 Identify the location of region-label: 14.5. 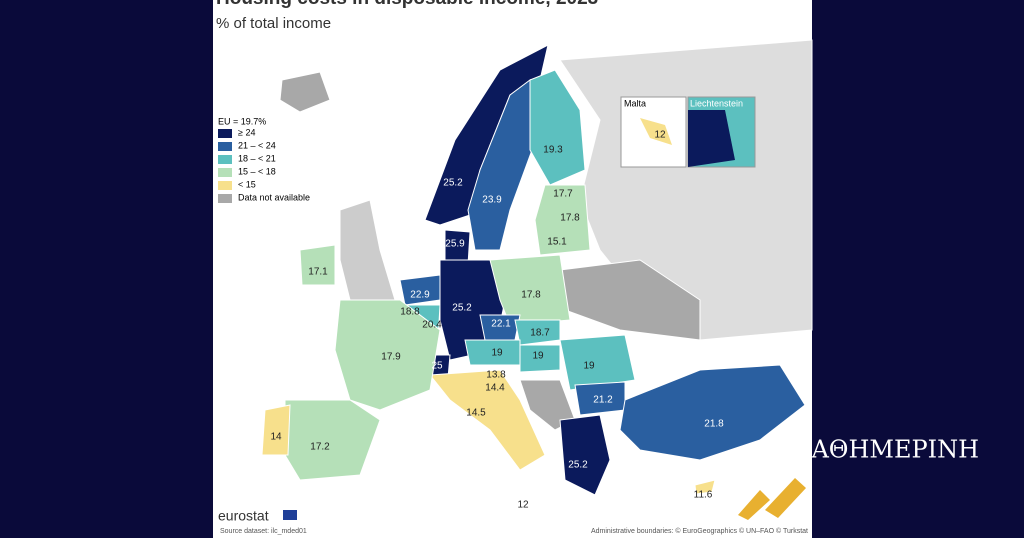
(476, 413).